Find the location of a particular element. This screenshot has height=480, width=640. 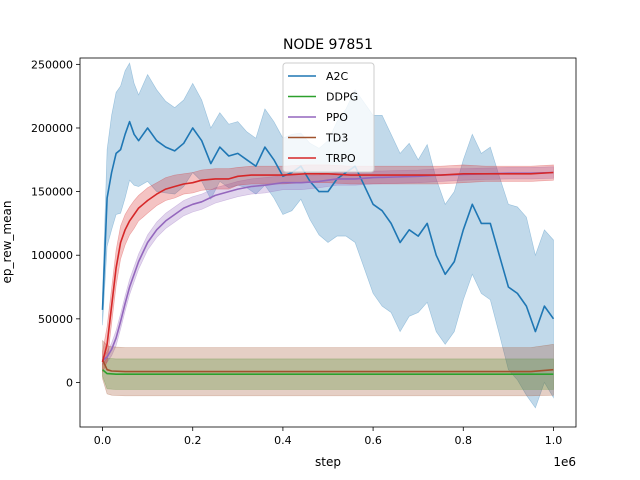

y-tick-label: 50000 is located at coordinates (55, 319).